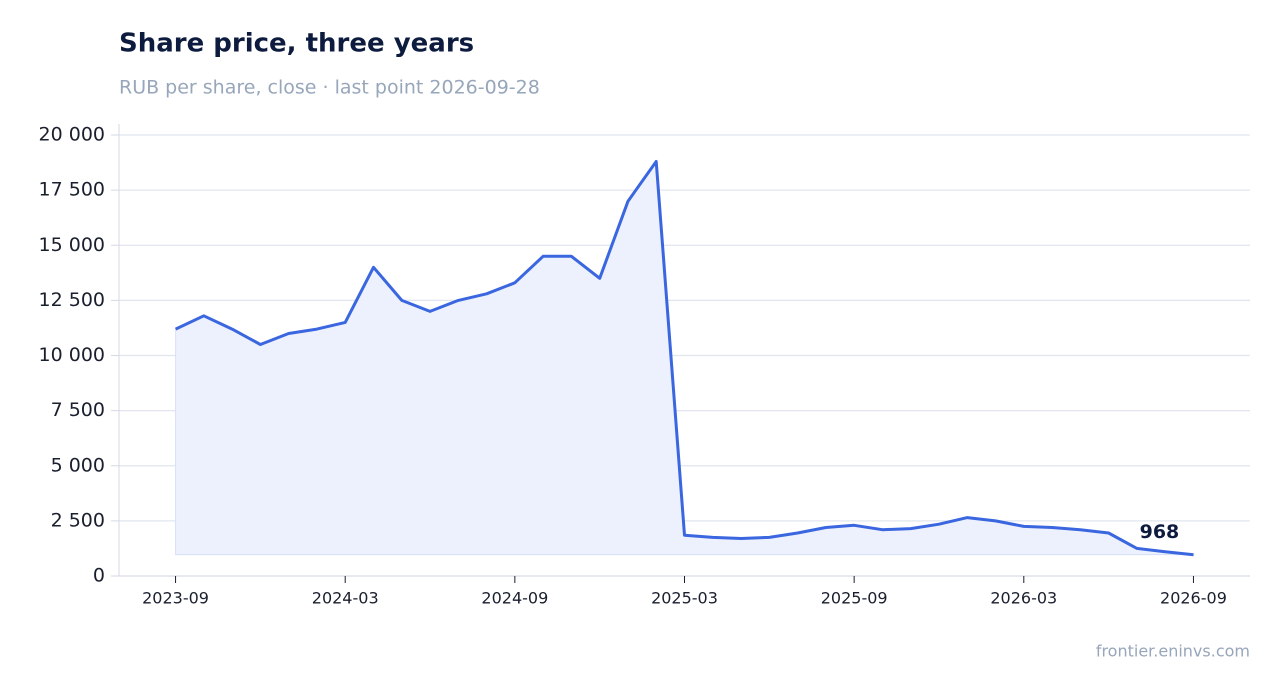 The height and width of the screenshot is (693, 1281). What do you see at coordinates (72, 190) in the screenshot?
I see `y-tick-label: 17 500` at bounding box center [72, 190].